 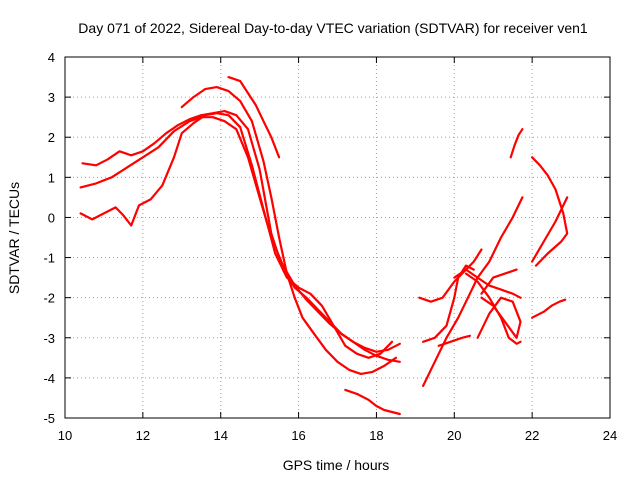 What do you see at coordinates (450, 275) in the screenshot?
I see `series-s7` at bounding box center [450, 275].